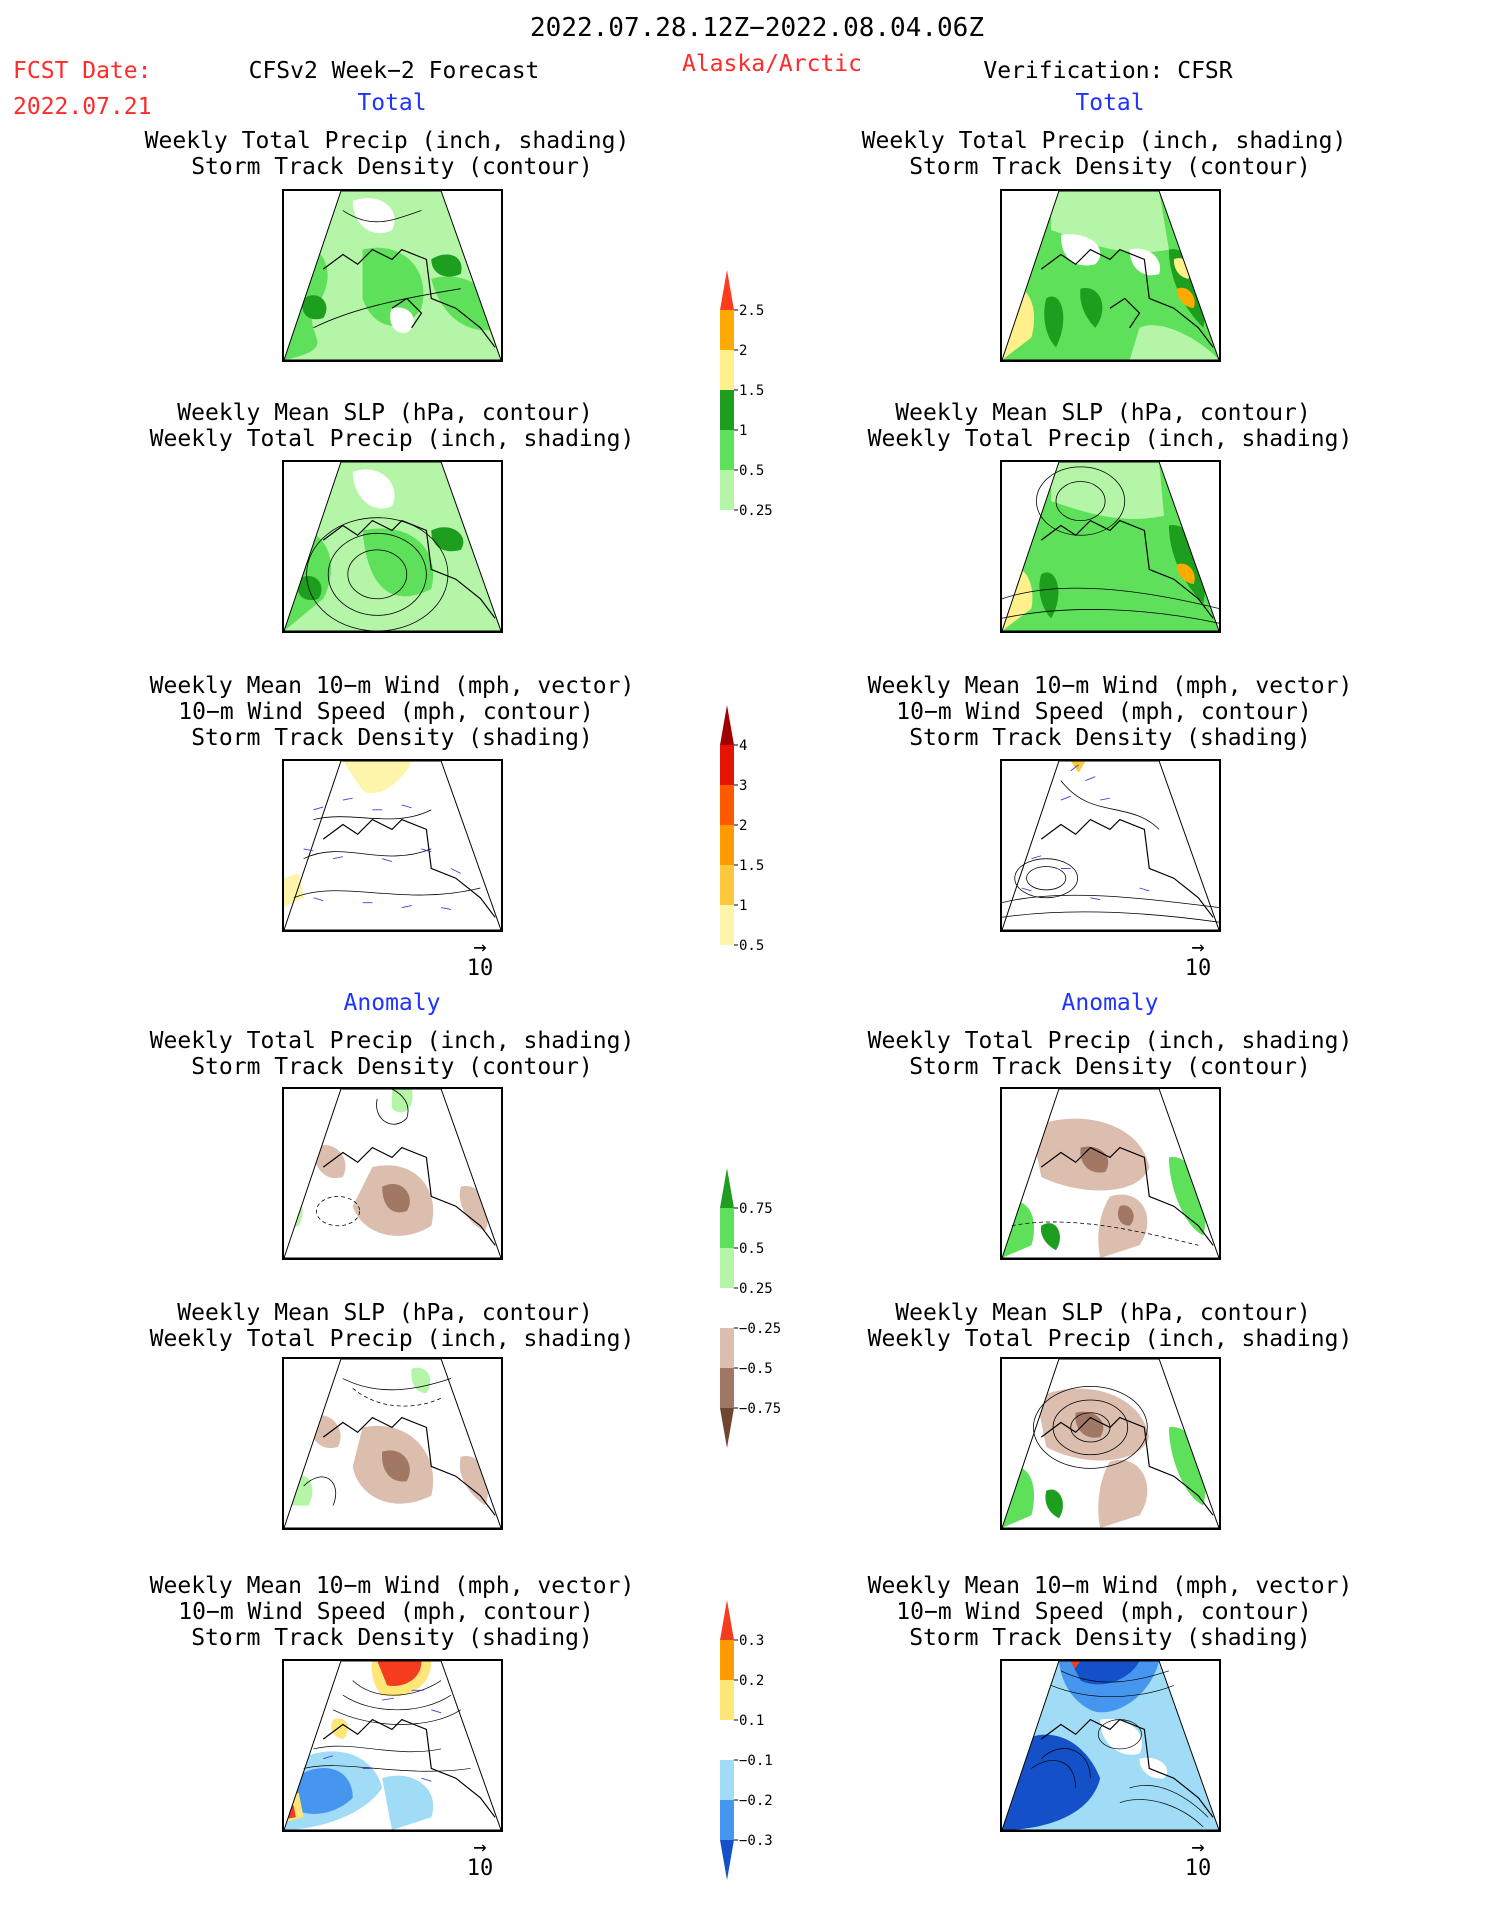 The image size is (1487, 1925). What do you see at coordinates (392, 845) in the screenshot?
I see `map-l3-wind` at bounding box center [392, 845].